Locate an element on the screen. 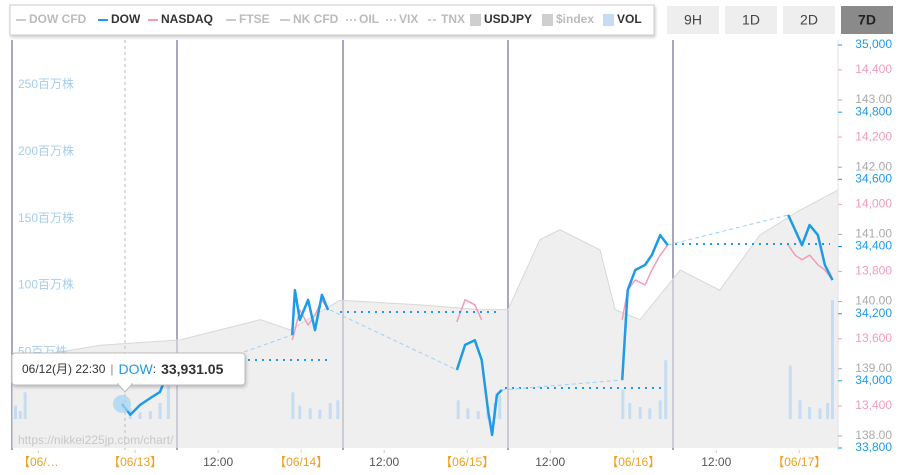 The width and height of the screenshot is (900, 475). tooltip-text: 06/12(月) 22:30 | DOW: 33,931.05 is located at coordinates (123, 369).